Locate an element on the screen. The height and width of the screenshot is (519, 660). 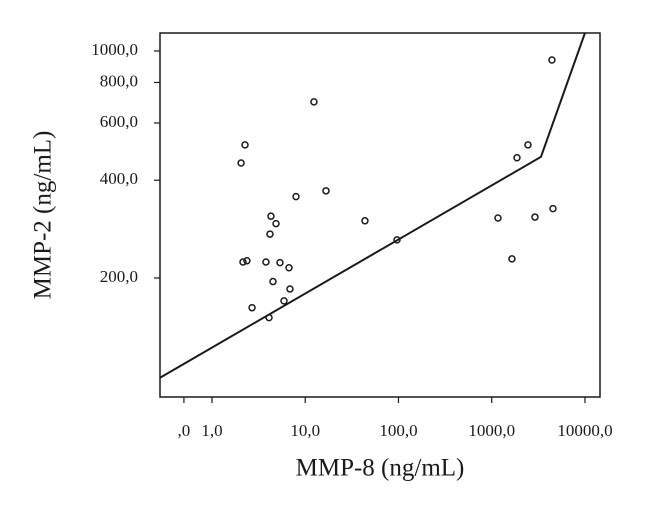
x-tick-label: ,0 is located at coordinates (184, 430).